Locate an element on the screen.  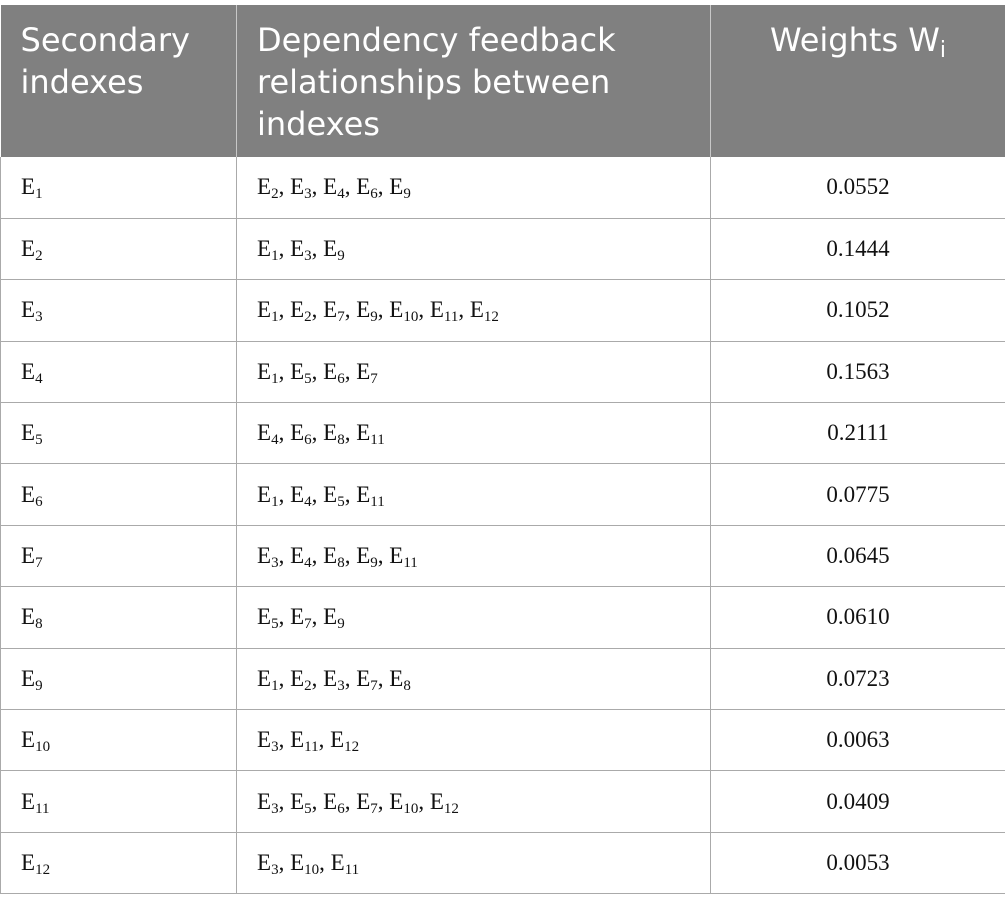
cell-weight: 0.0723 is located at coordinates (857, 679).